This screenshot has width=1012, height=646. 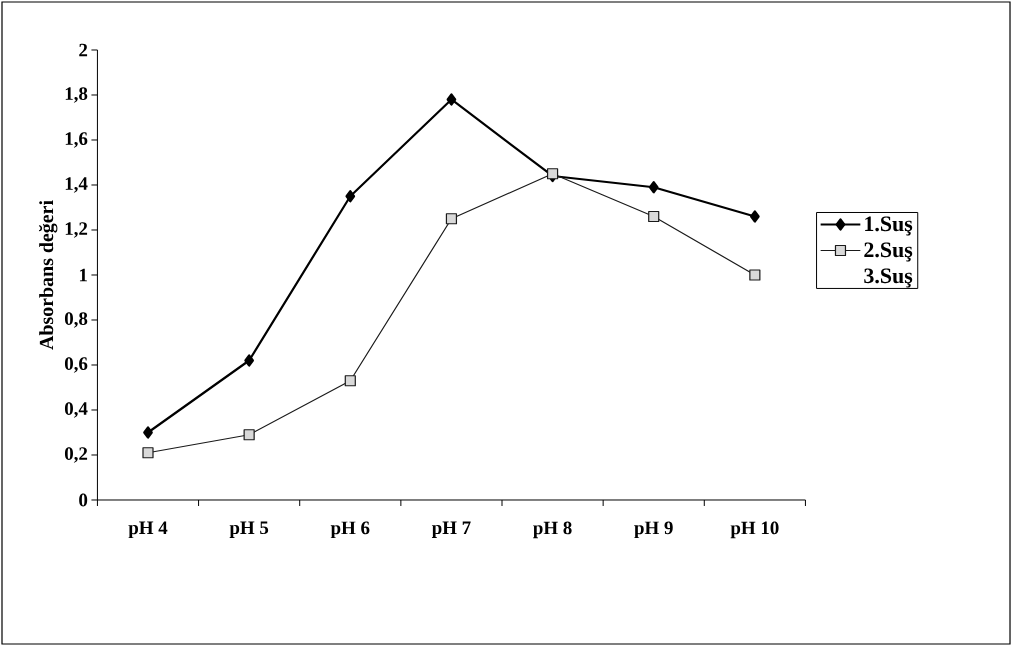 I want to click on x-tick-label: pH 10, so click(x=754, y=530).